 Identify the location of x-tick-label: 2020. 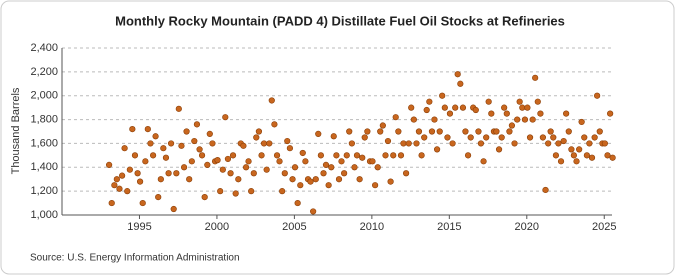
(527, 227).